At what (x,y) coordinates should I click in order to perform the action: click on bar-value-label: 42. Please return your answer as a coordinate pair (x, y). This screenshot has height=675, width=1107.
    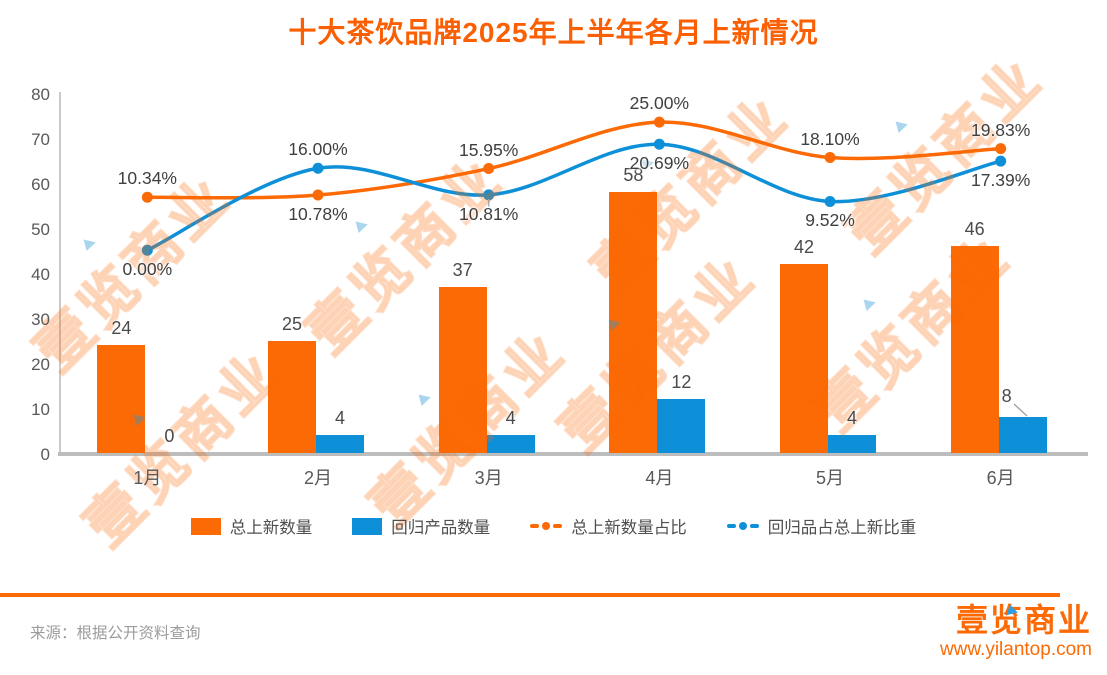
    Looking at the image, I should click on (804, 247).